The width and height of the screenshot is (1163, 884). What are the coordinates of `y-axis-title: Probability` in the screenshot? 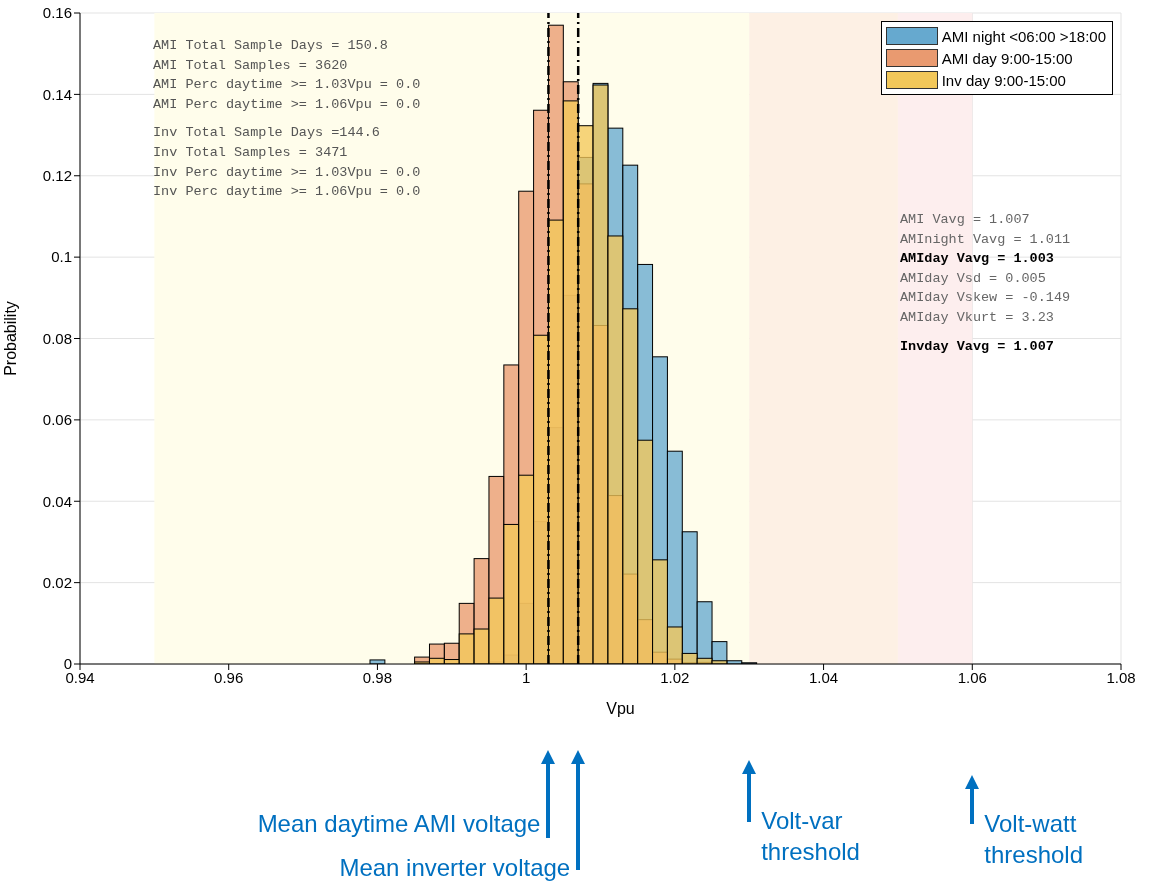 It's located at (10, 338).